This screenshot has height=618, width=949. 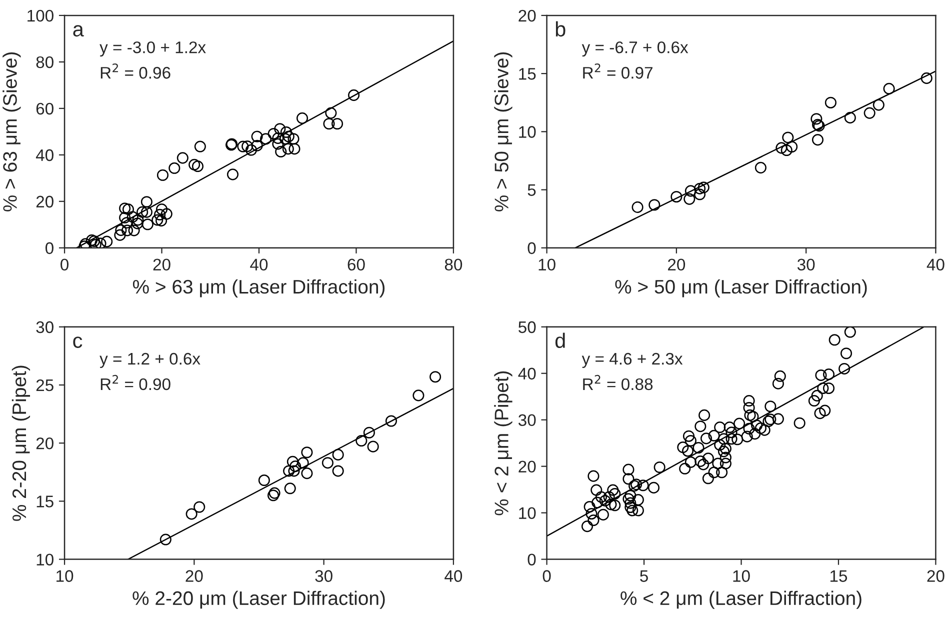 I want to click on y-axis-title: % > 63 μm (Sieve), so click(x=11, y=132).